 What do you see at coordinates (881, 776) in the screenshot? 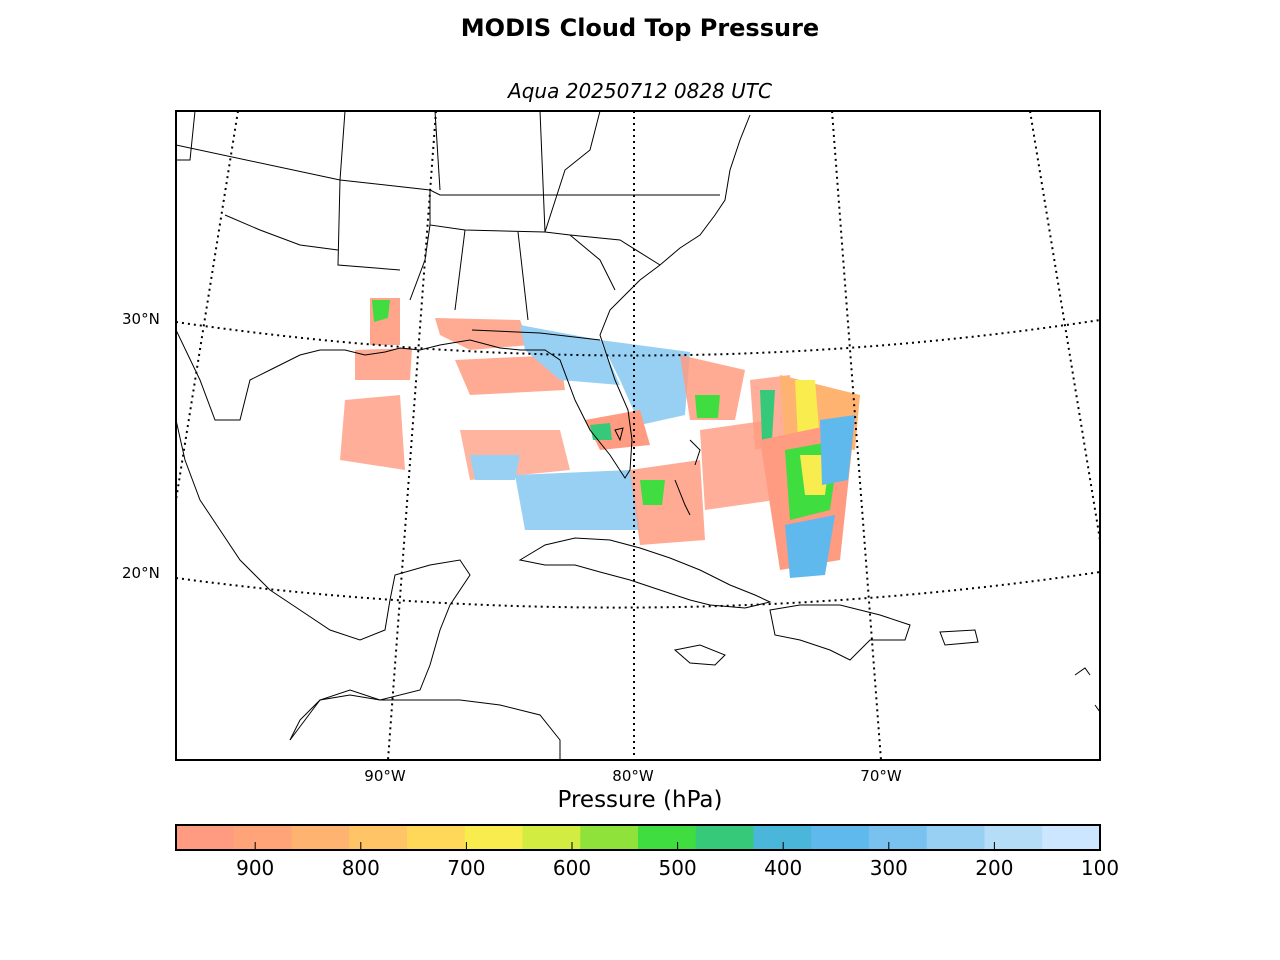
I see `longitude-label-70w: 70°W` at bounding box center [881, 776].